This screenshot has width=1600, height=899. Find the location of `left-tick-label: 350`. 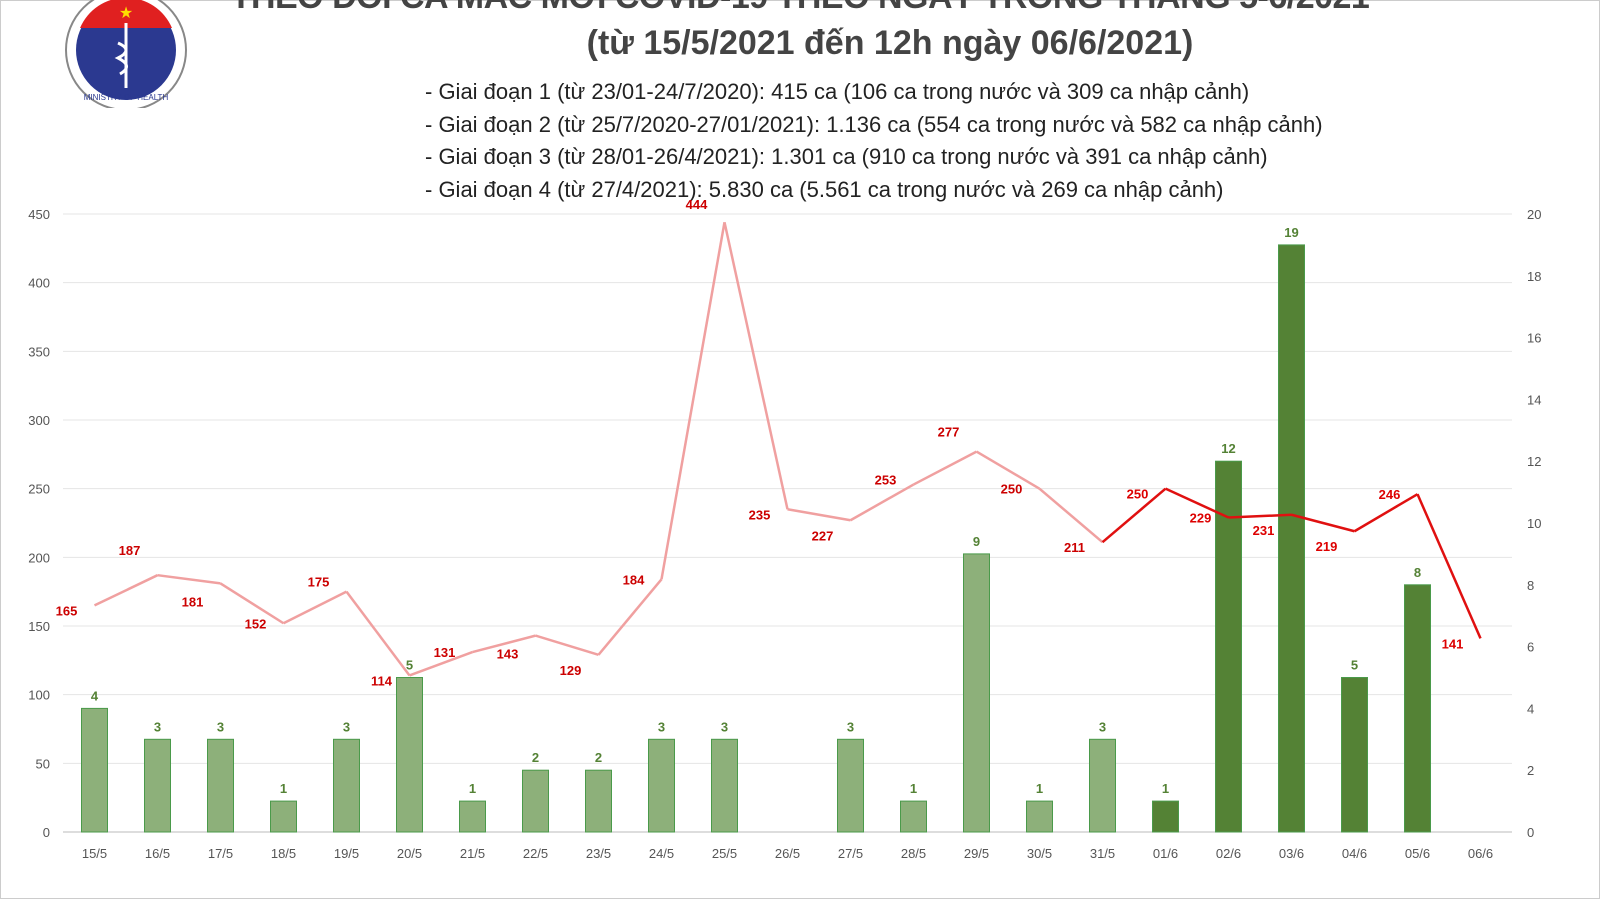

left-tick-label: 350 is located at coordinates (39, 351).